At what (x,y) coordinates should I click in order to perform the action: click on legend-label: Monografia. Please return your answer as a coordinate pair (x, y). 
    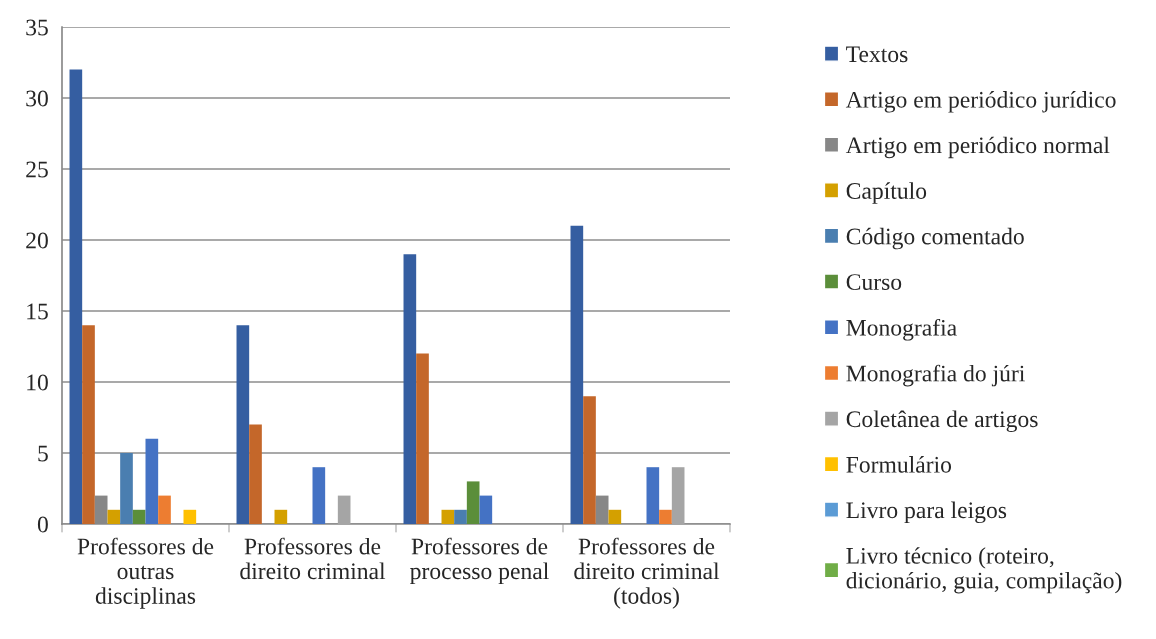
    Looking at the image, I should click on (901, 329).